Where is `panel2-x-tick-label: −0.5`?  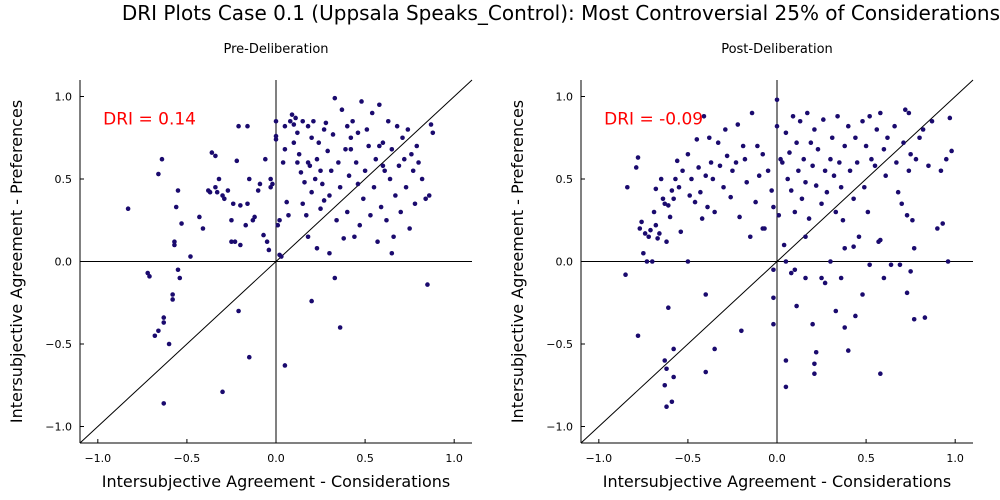 panel2-x-tick-label: −0.5 is located at coordinates (688, 458).